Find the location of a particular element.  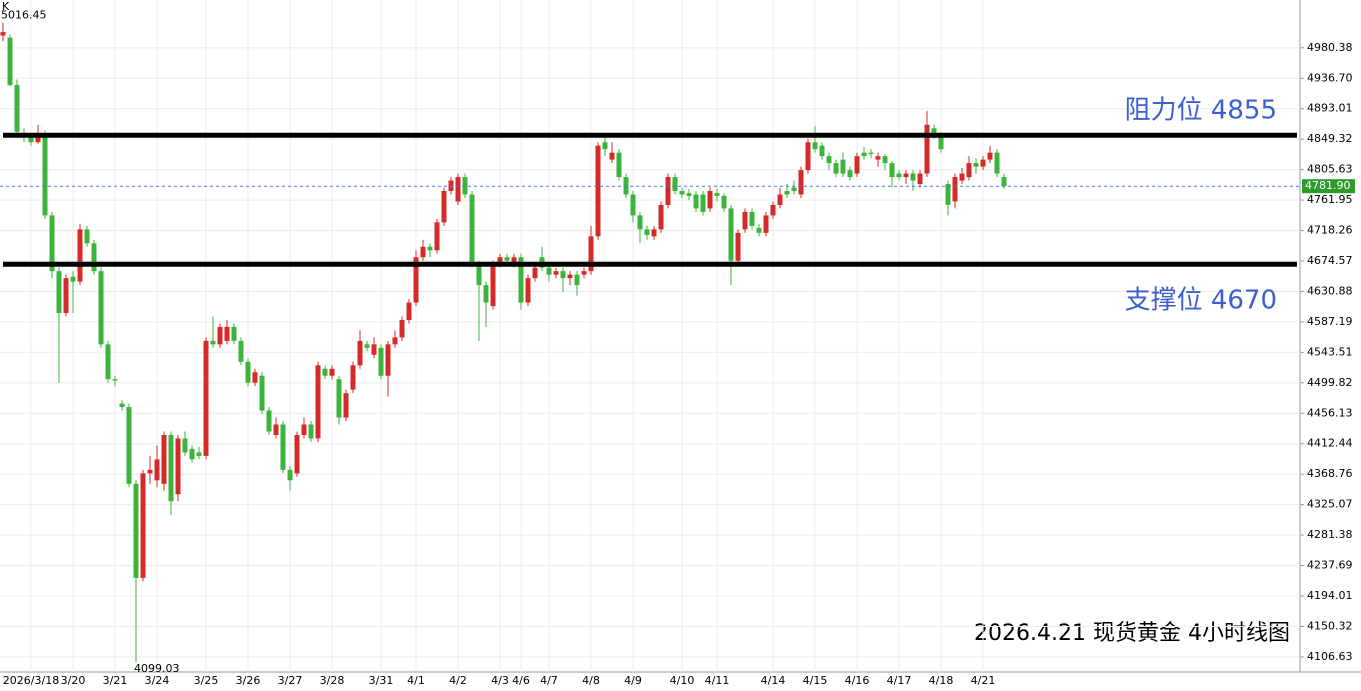

y-tick-label: 4674.57 is located at coordinates (1330, 260).